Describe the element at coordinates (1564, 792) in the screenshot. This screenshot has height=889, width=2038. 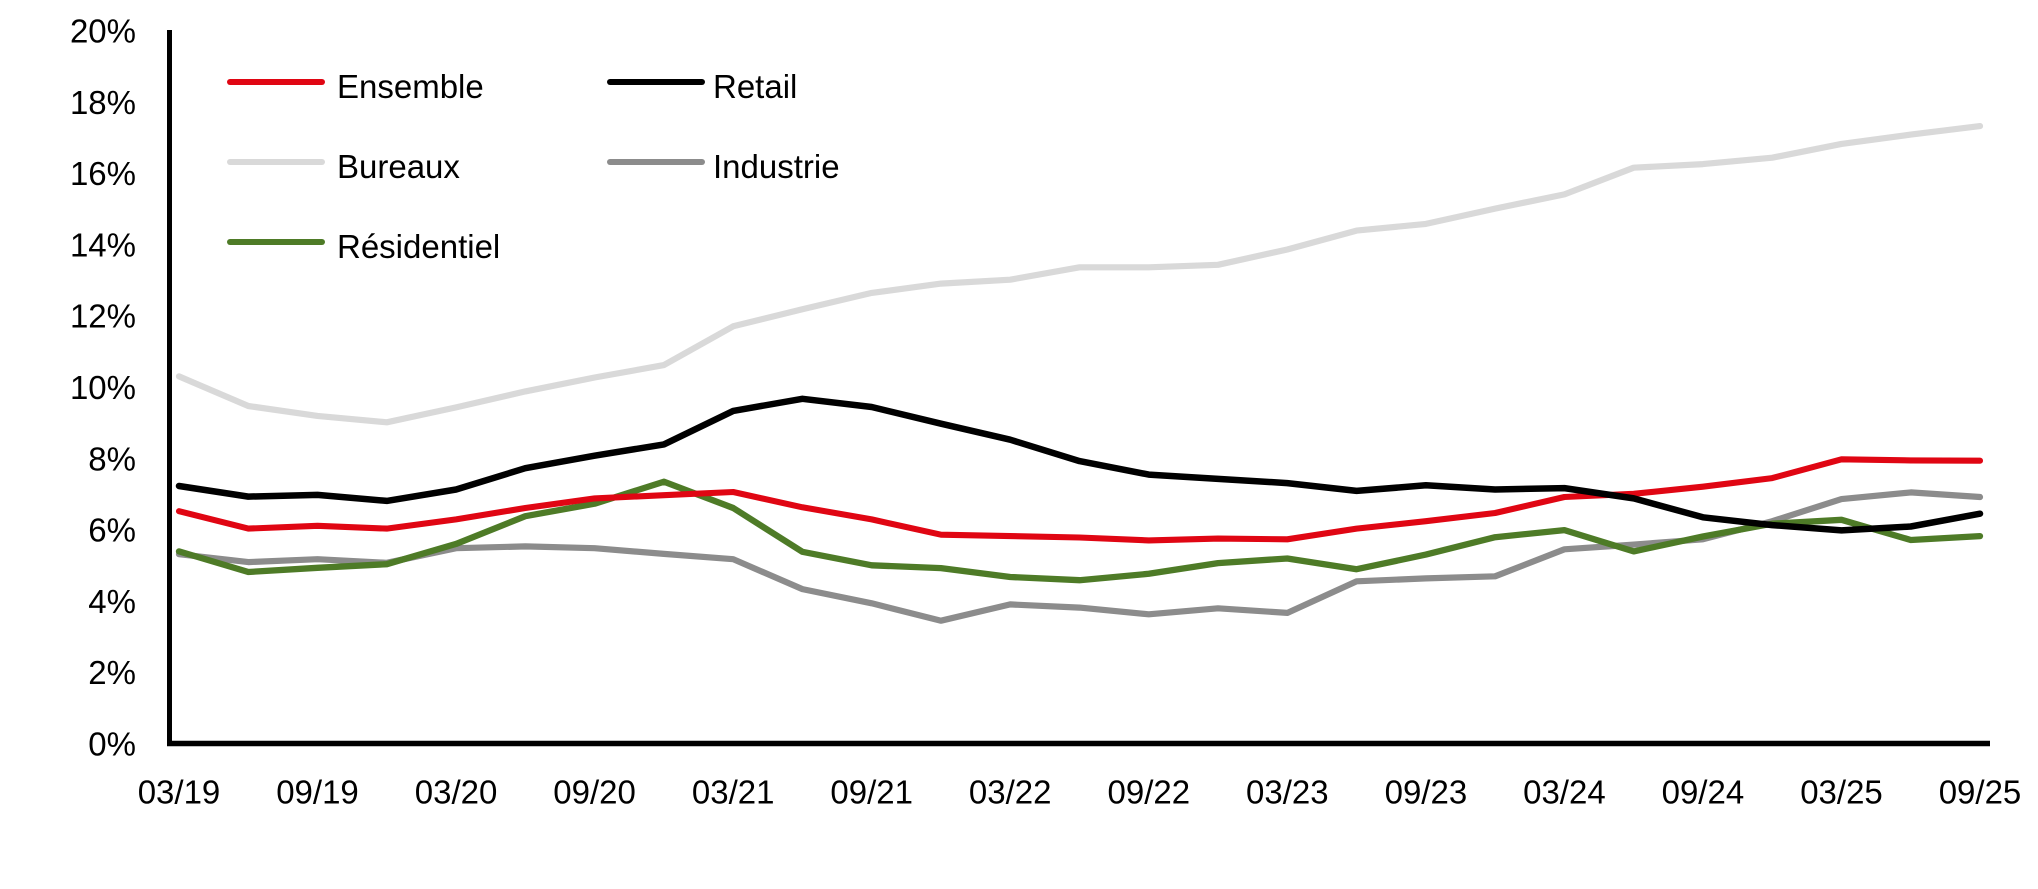
I see `svg-text: 03/24` at that location.